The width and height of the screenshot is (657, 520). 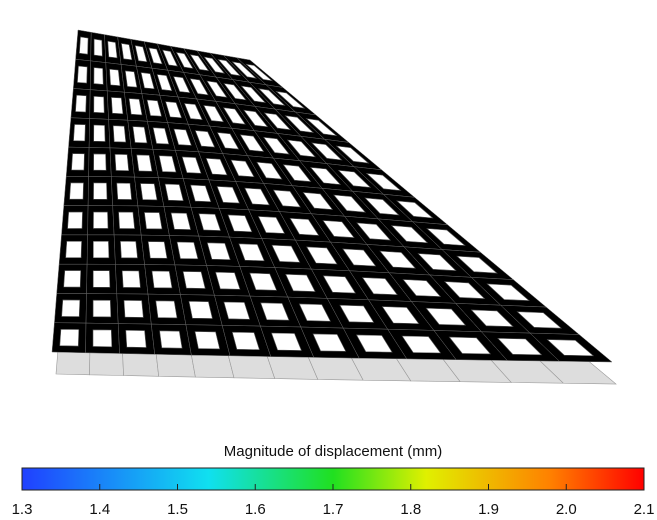 What do you see at coordinates (333, 509) in the screenshot?
I see `tick-label: 1.7` at bounding box center [333, 509].